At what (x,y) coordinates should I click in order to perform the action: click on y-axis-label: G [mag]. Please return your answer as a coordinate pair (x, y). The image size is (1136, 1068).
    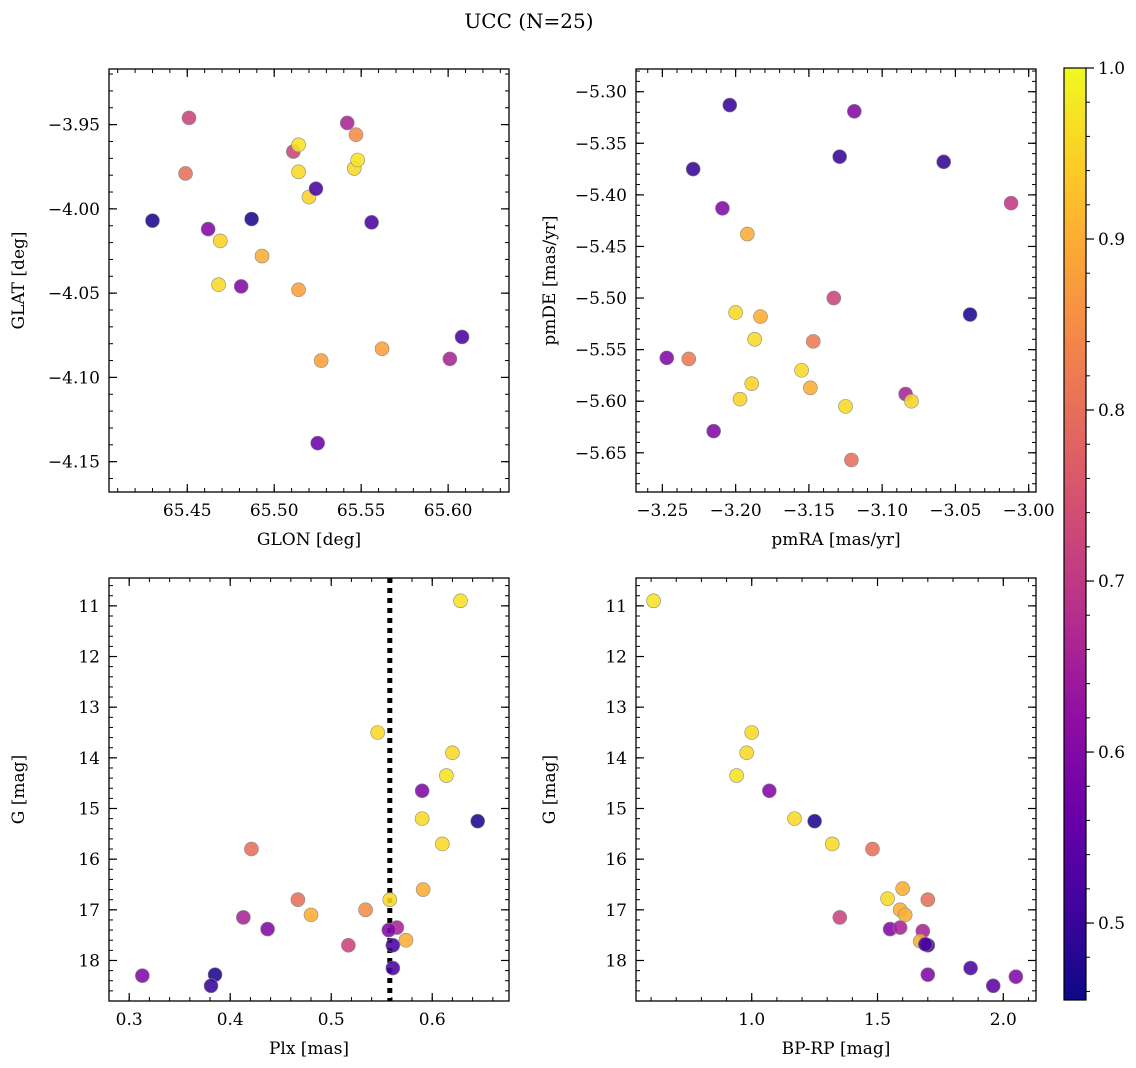
    Looking at the image, I should click on (550, 789).